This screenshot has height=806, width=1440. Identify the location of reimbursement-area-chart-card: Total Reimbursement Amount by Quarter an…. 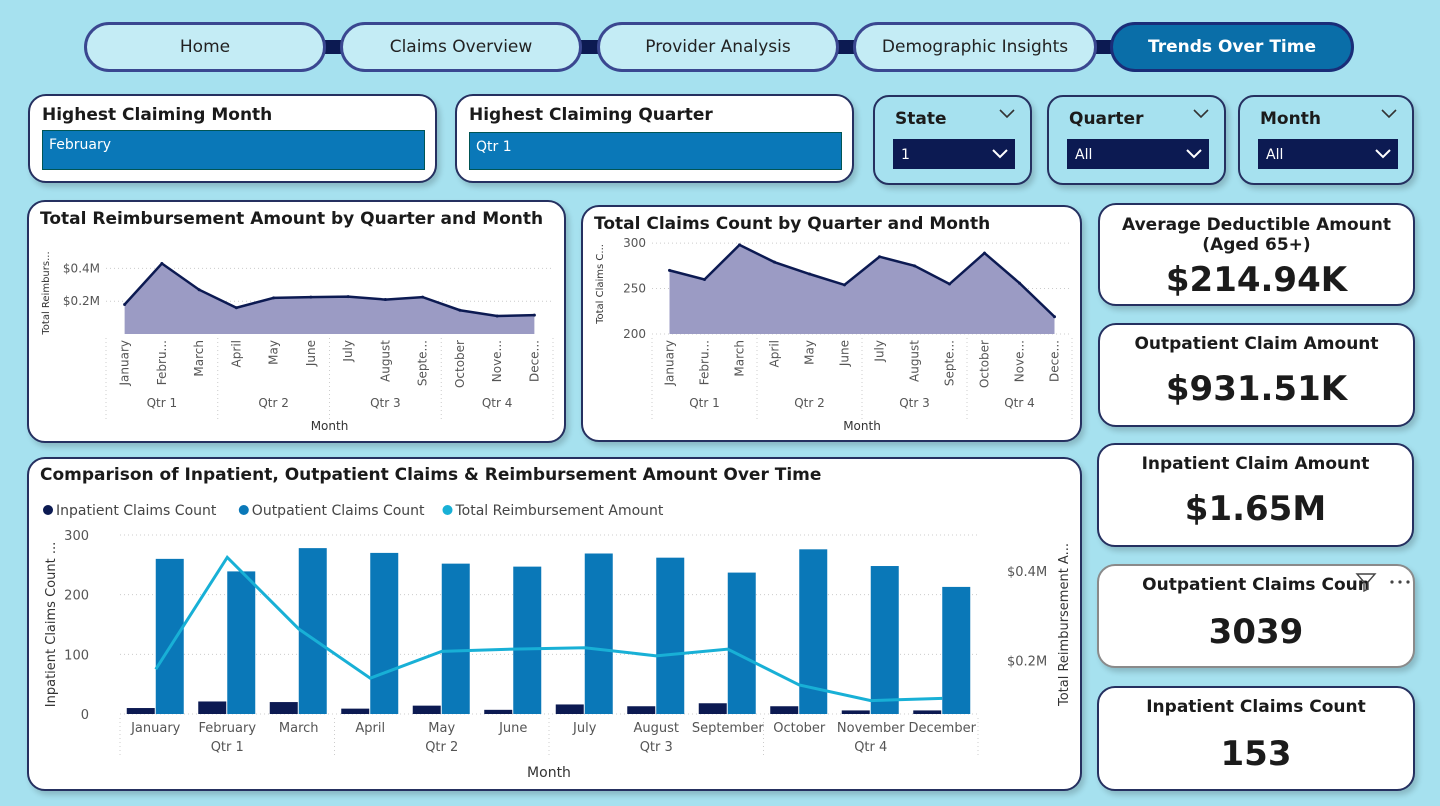
(296, 321).